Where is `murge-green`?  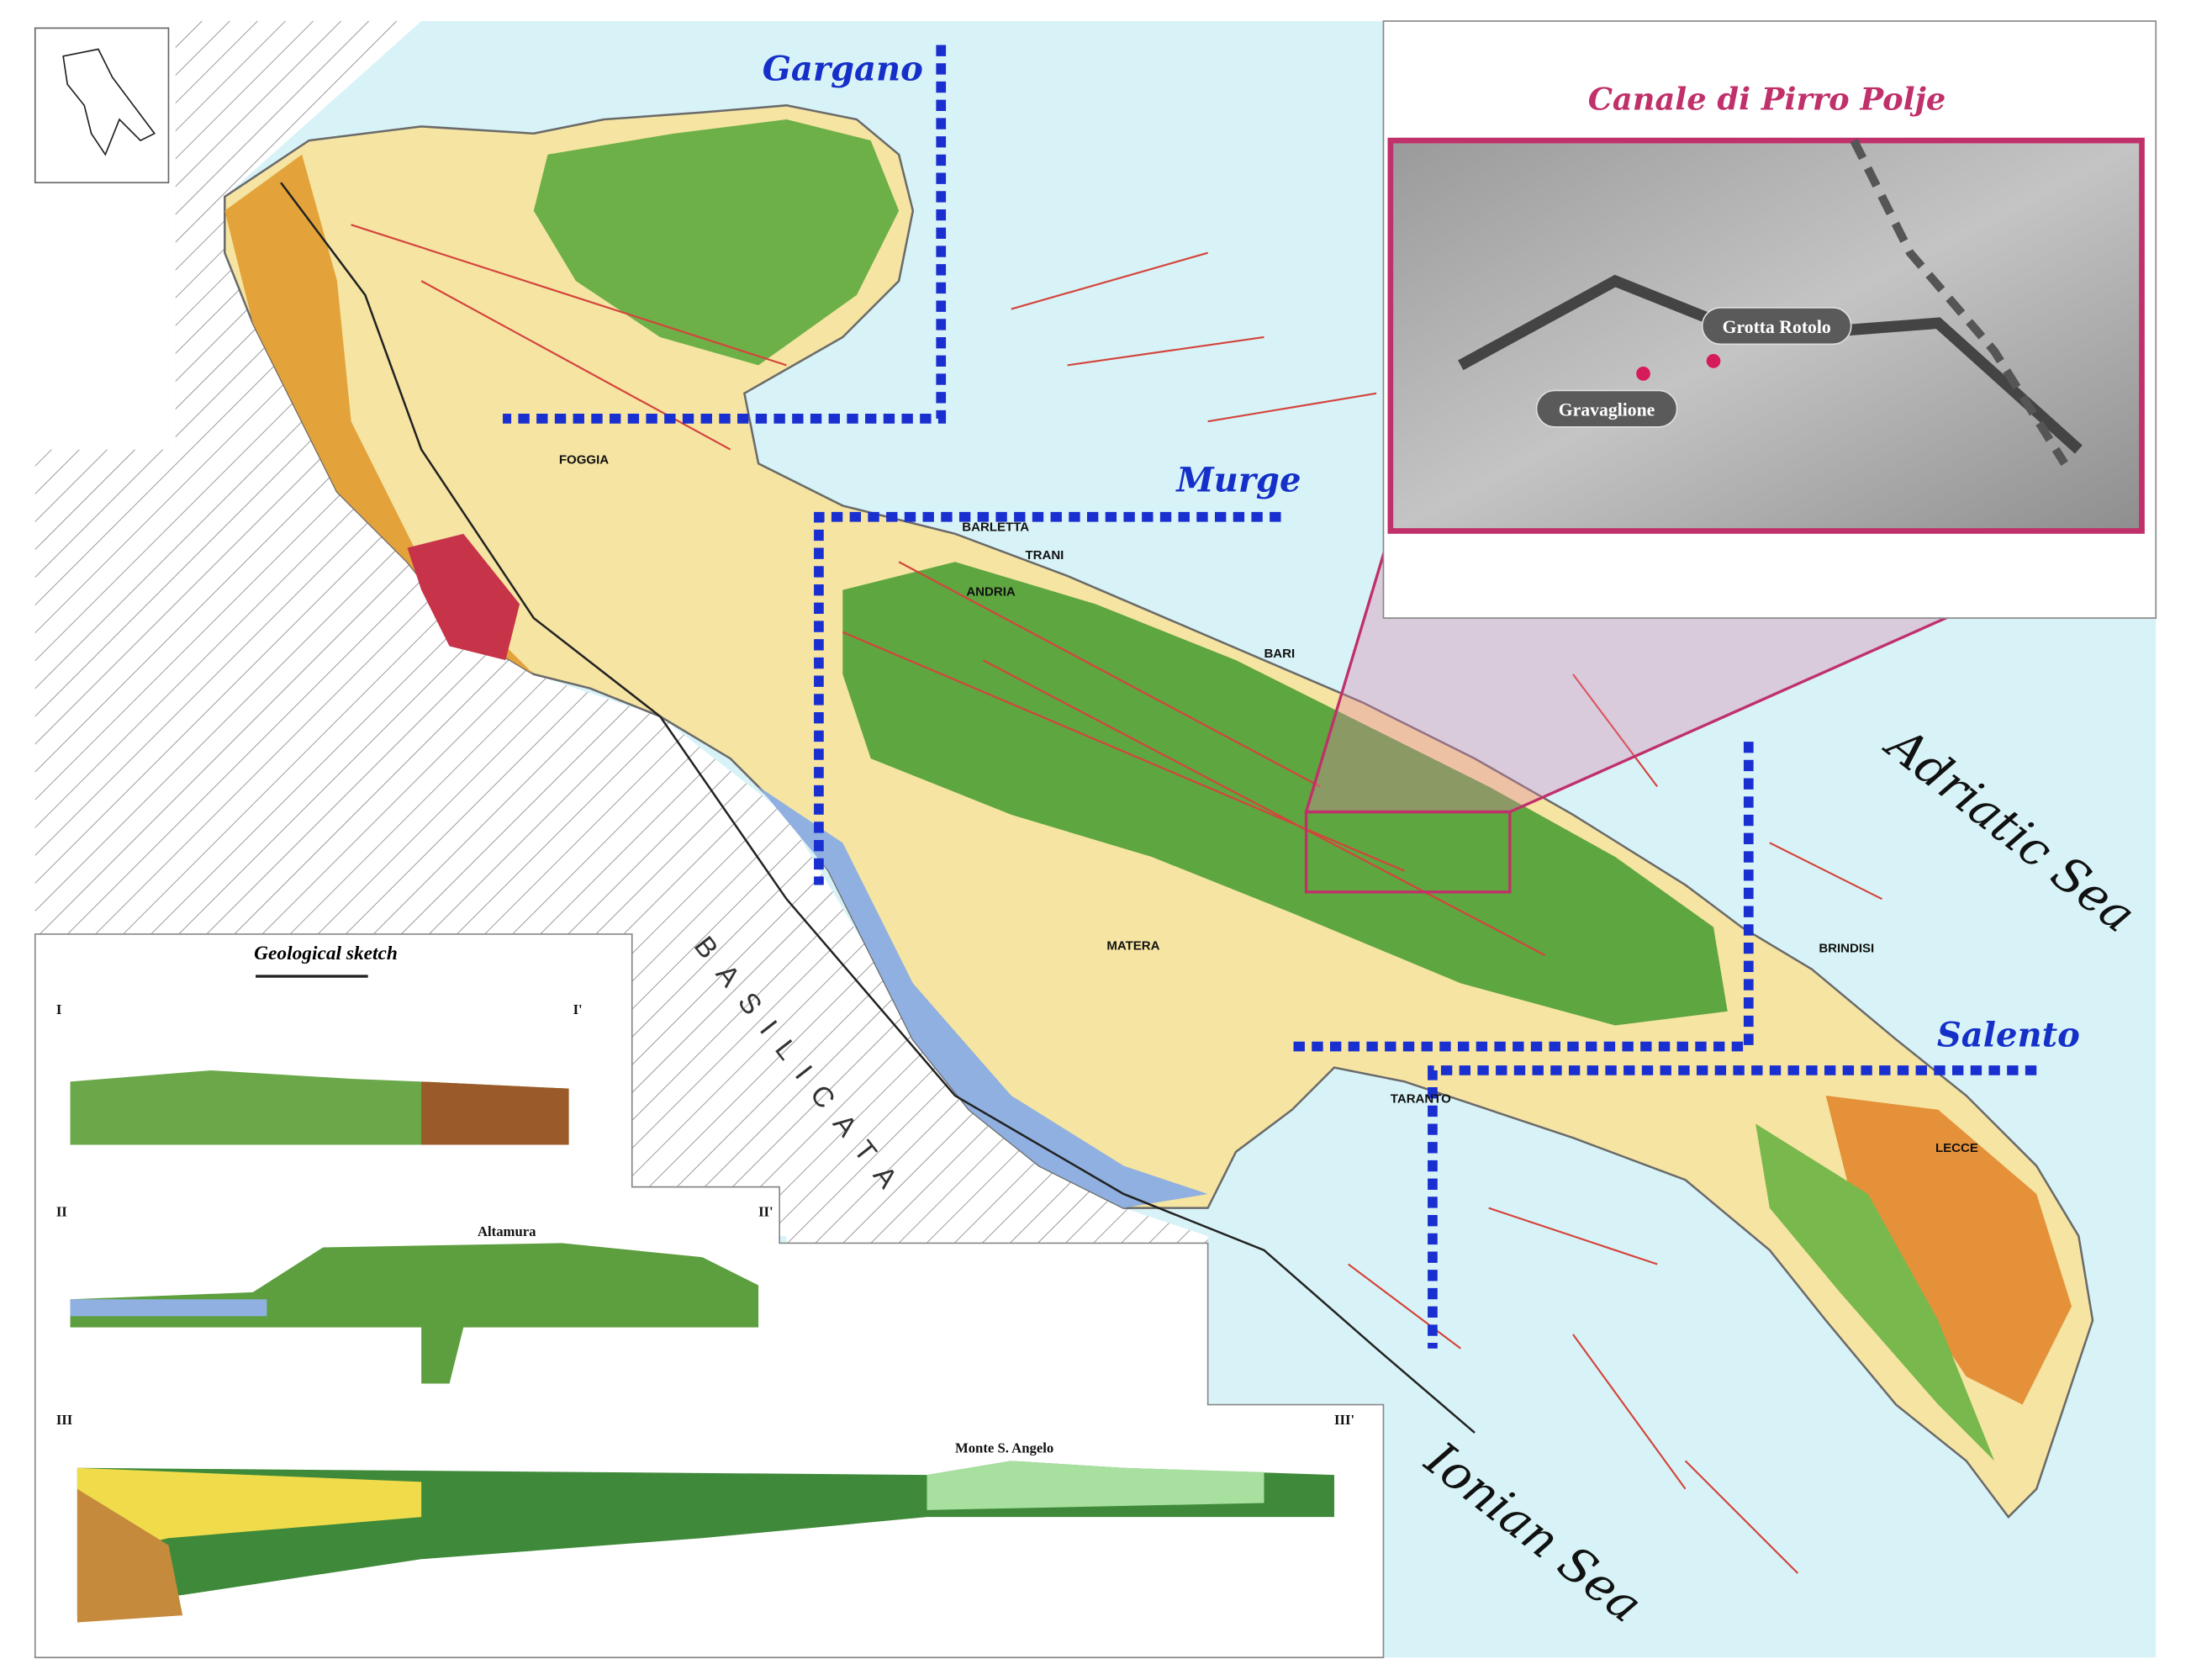 murge-green is located at coordinates (1285, 794).